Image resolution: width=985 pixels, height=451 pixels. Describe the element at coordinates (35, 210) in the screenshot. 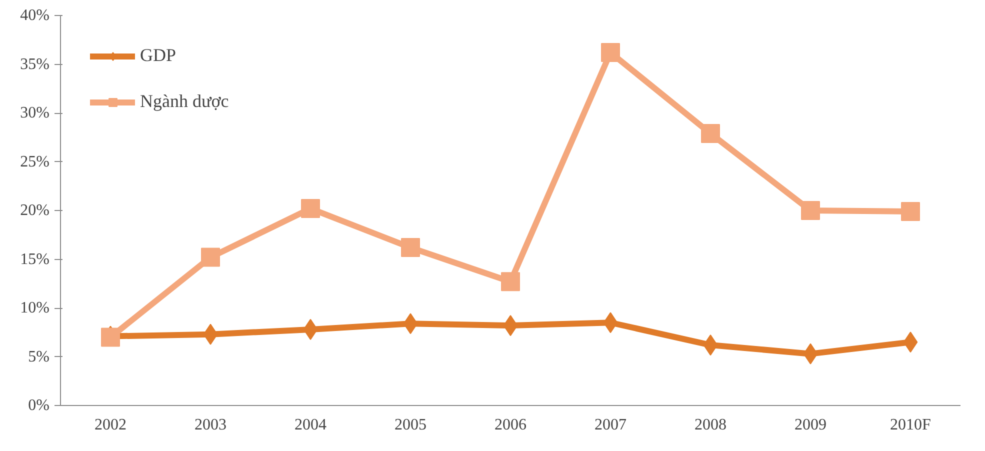

I see `y-tick-label: 20%` at that location.